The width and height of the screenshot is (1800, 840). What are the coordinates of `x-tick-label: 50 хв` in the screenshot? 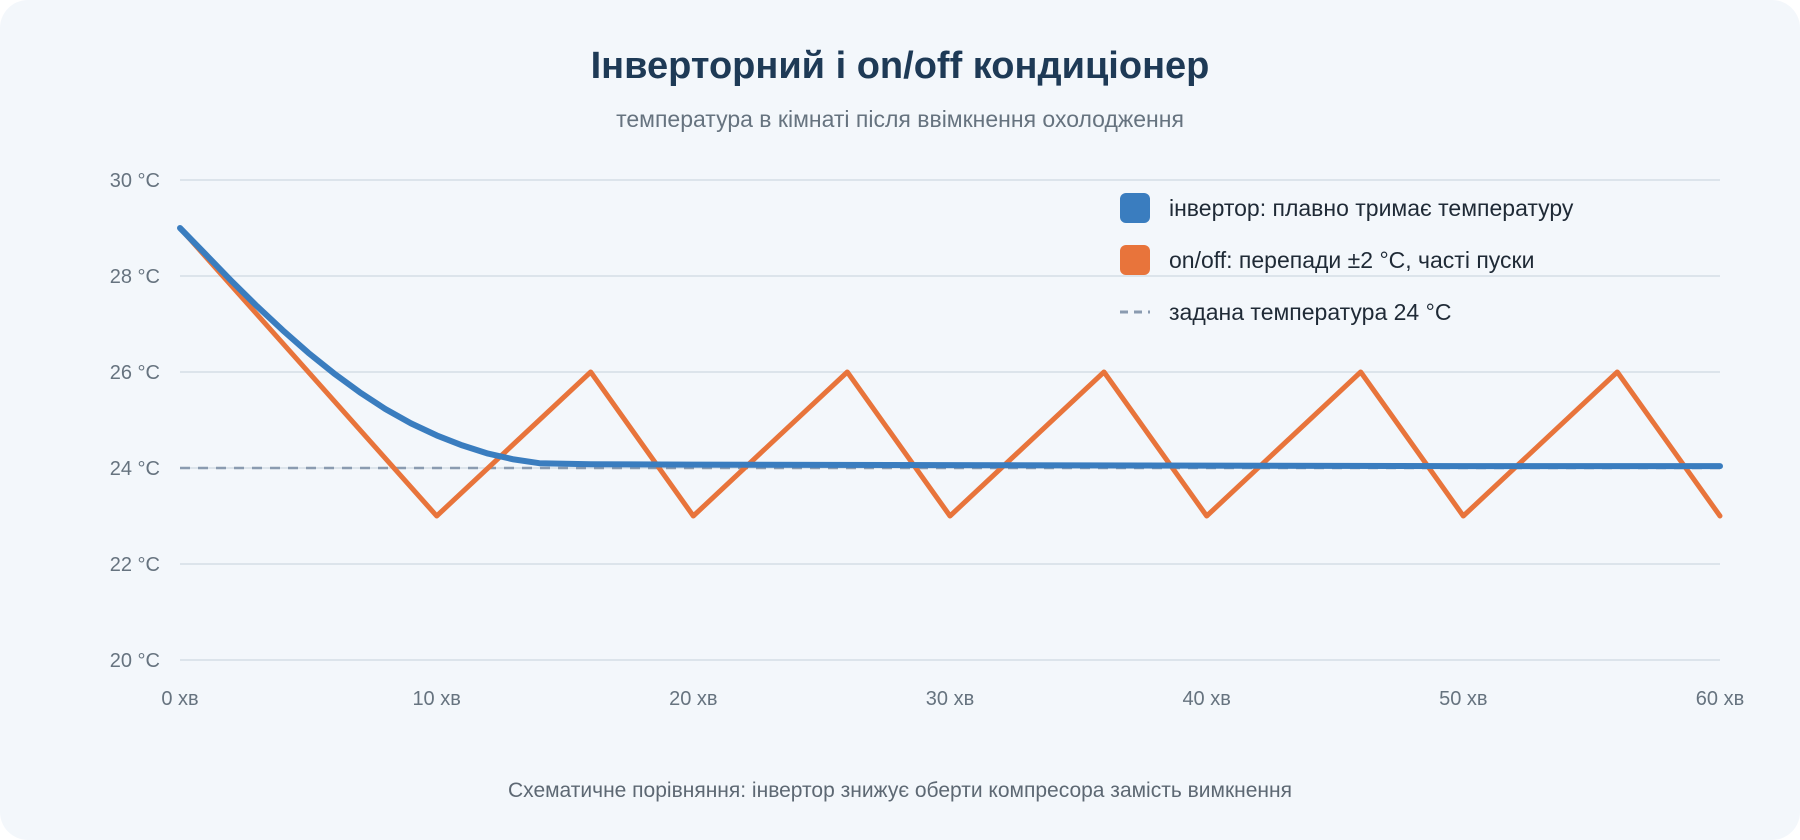 It's located at (1463, 699).